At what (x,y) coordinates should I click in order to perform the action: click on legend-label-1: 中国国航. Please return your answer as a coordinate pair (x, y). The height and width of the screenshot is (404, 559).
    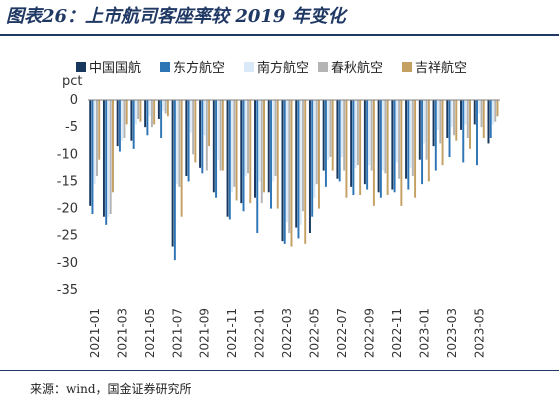
    Looking at the image, I should click on (115, 68).